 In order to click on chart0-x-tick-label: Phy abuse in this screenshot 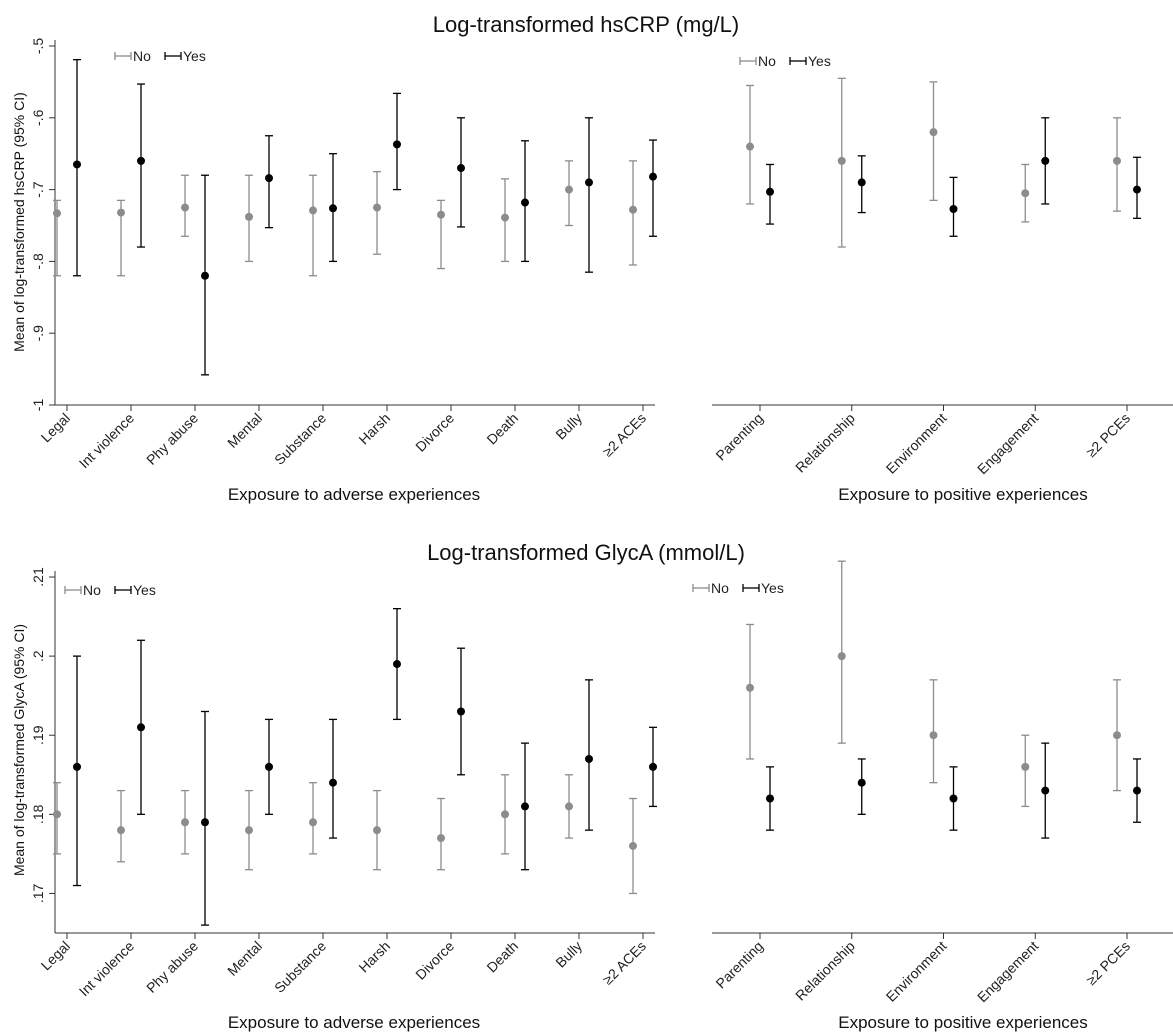, I will do `click(172, 439)`.